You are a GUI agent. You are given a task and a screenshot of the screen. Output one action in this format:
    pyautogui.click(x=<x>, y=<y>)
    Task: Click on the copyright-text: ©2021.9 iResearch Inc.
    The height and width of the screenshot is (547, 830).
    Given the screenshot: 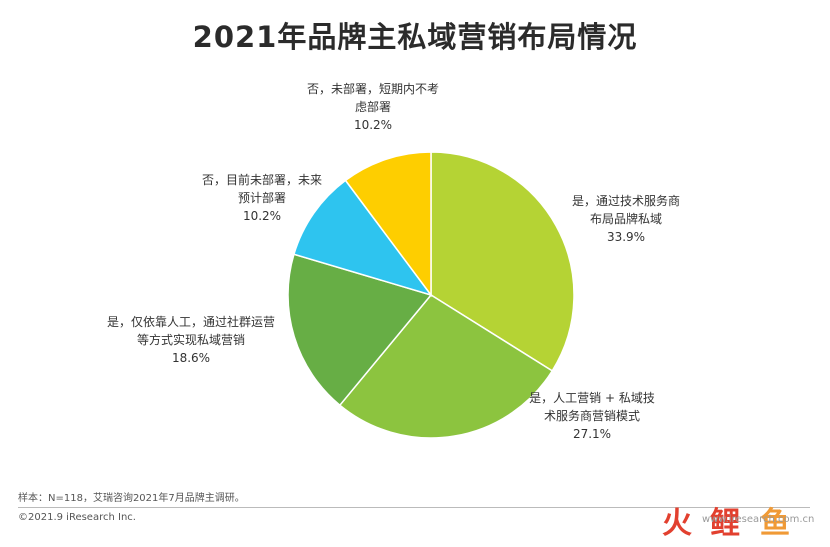 What is the action you would take?
    pyautogui.click(x=77, y=517)
    